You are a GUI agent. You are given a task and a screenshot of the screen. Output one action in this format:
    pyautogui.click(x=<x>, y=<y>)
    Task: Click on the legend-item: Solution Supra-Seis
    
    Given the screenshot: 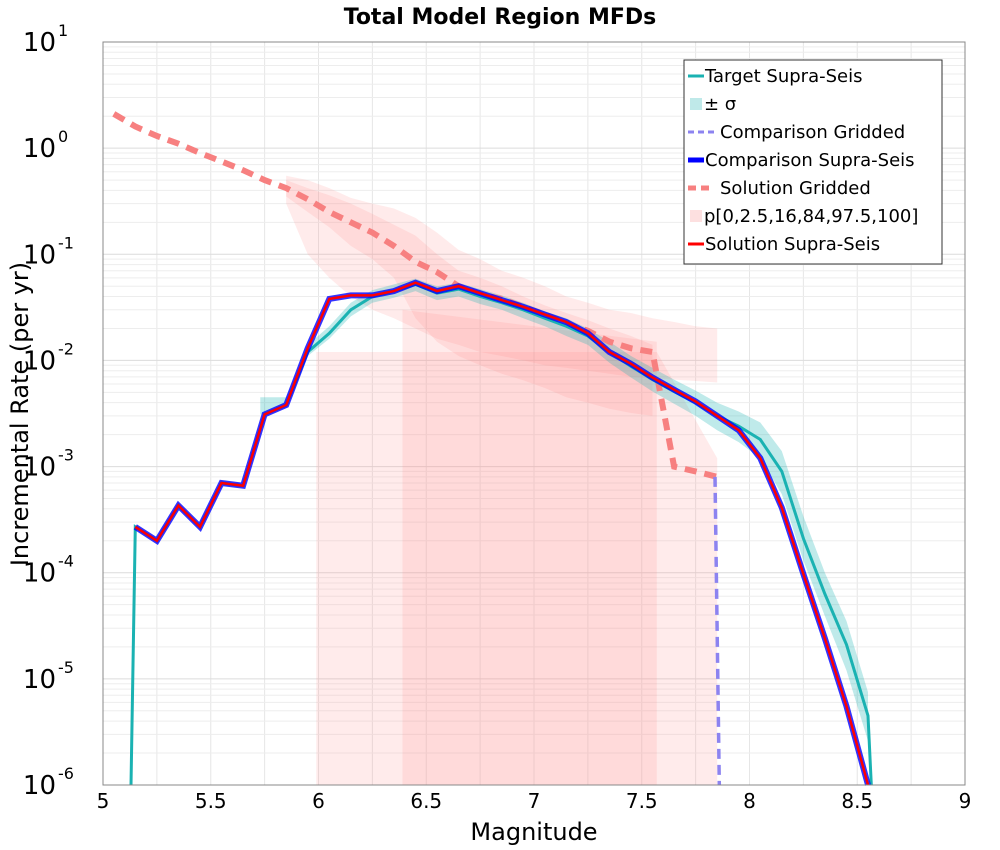 What is the action you would take?
    pyautogui.click(x=784, y=244)
    